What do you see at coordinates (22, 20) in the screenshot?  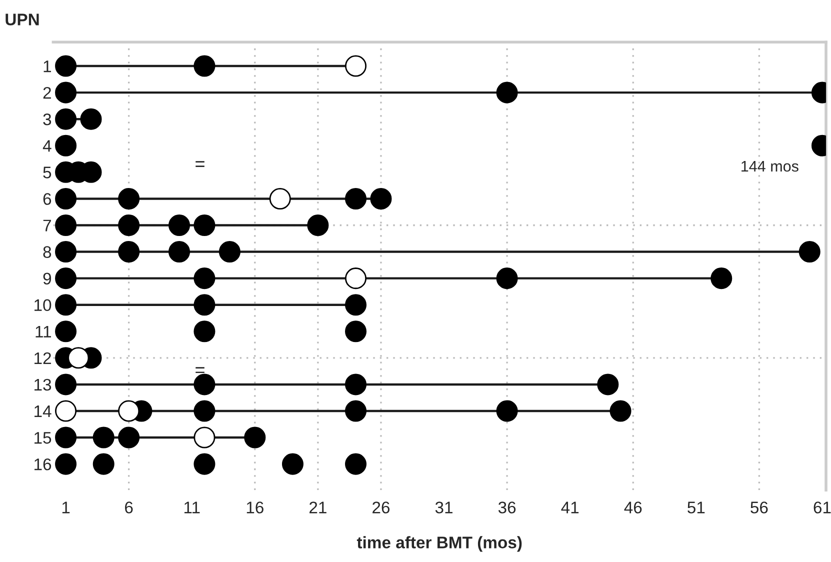 I see `y-axis-title: UPN` at bounding box center [22, 20].